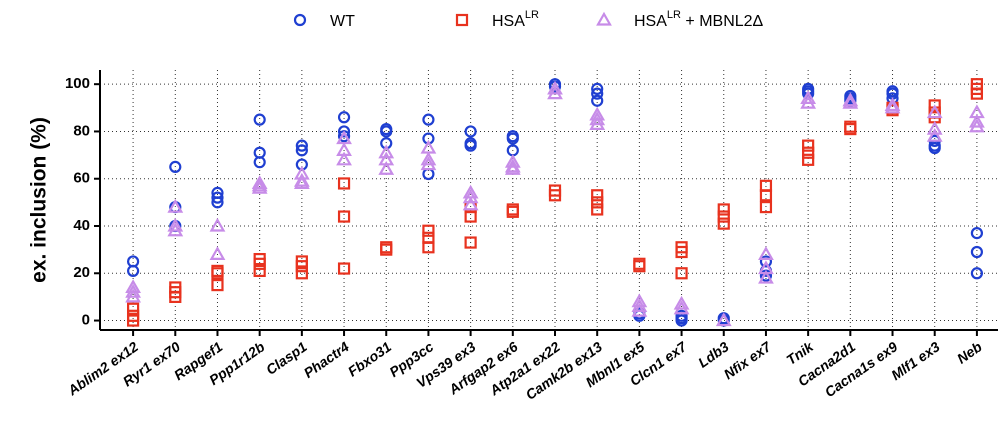  Describe the element at coordinates (81, 272) in the screenshot. I see `y-tick-label: 20` at that location.